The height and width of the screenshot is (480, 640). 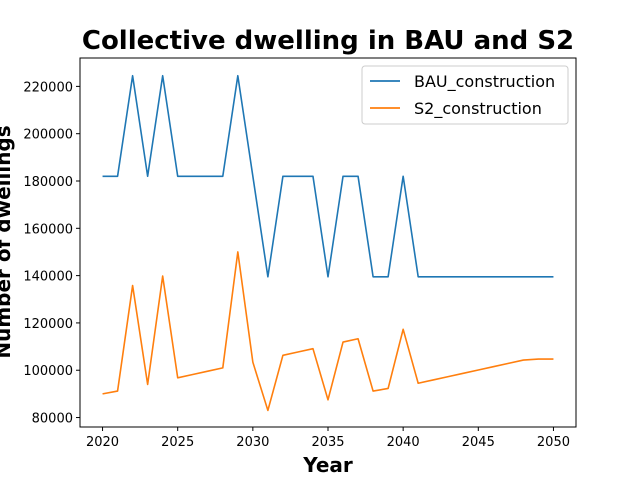 I want to click on x-tick-label: 2045, so click(x=478, y=442).